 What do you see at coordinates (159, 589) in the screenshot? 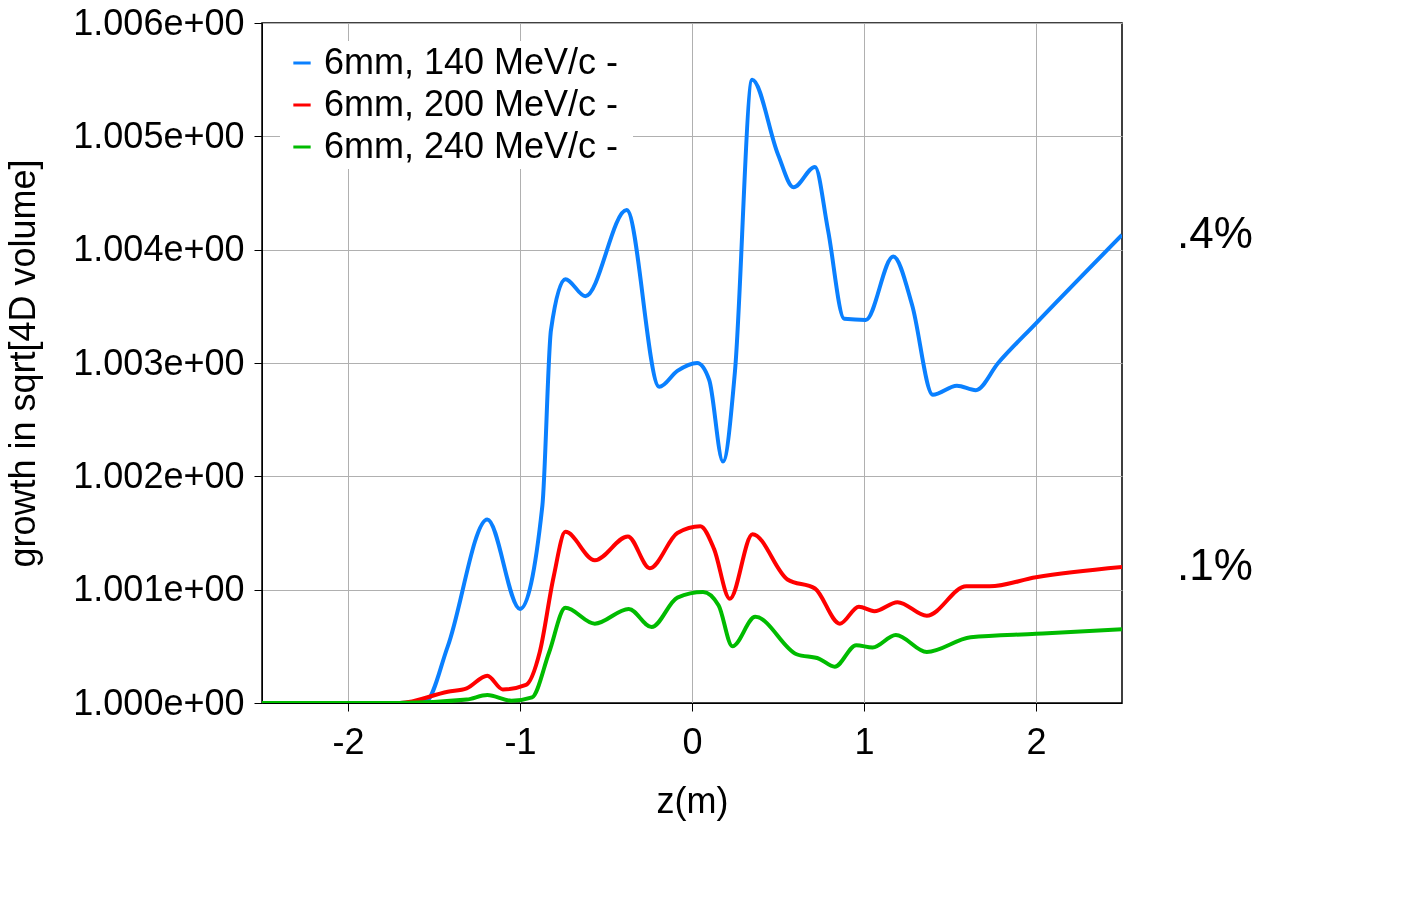
I see `y-tick-label: 1.001e+00` at bounding box center [159, 589].